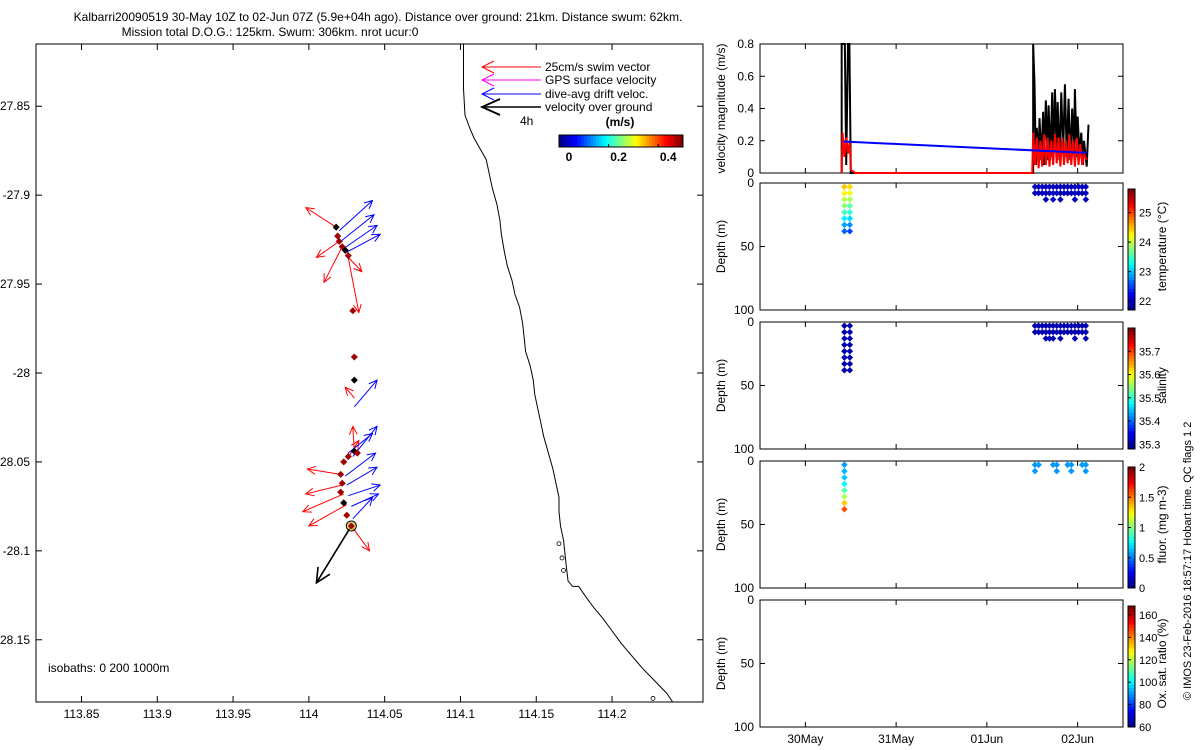  What do you see at coordinates (15, 106) in the screenshot?
I see `map-y-tick-label: -27.85` at bounding box center [15, 106].